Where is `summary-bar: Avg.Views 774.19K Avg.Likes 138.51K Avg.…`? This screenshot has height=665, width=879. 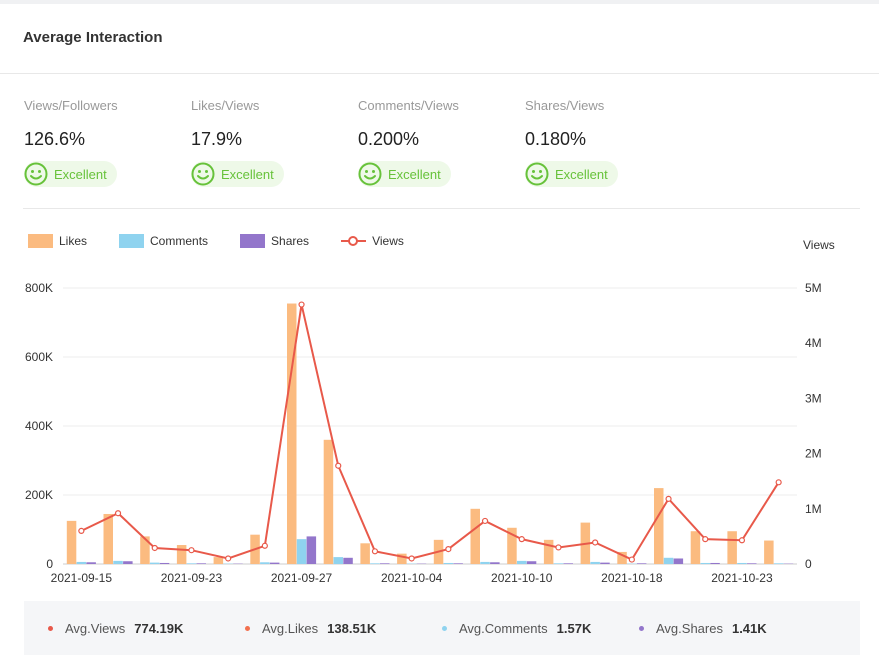 summary-bar: Avg.Views 774.19K Avg.Likes 138.51K Avg.… is located at coordinates (442, 628).